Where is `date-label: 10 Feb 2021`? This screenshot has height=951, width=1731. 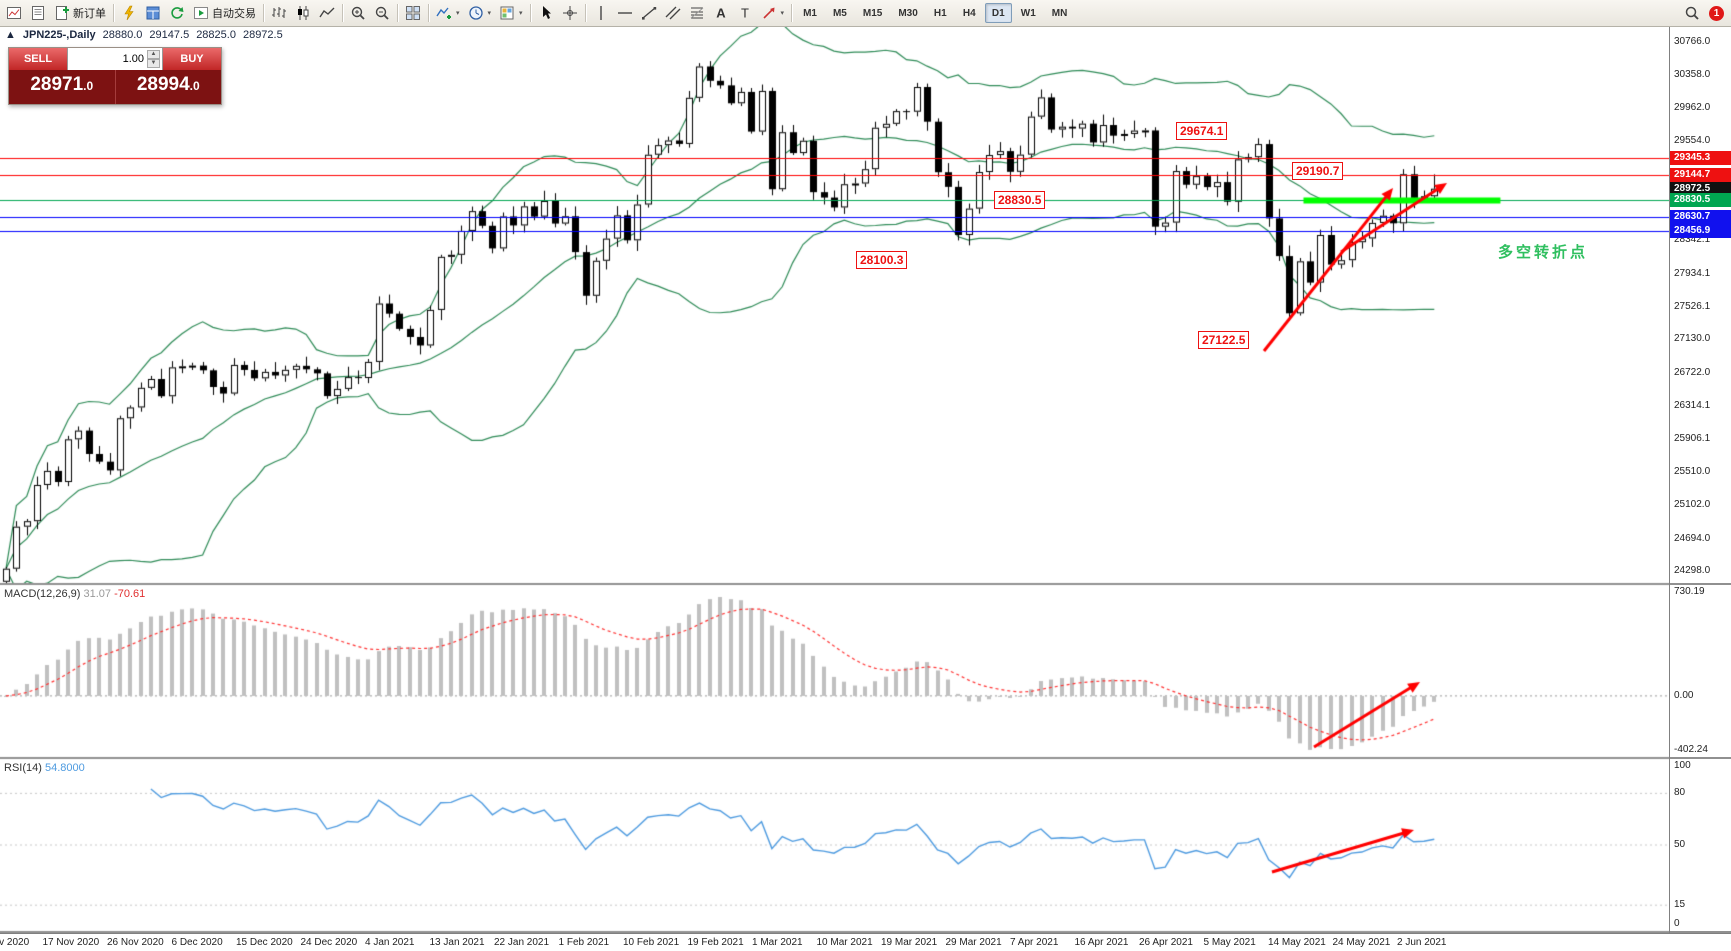
date-label: 10 Feb 2021 is located at coordinates (651, 942).